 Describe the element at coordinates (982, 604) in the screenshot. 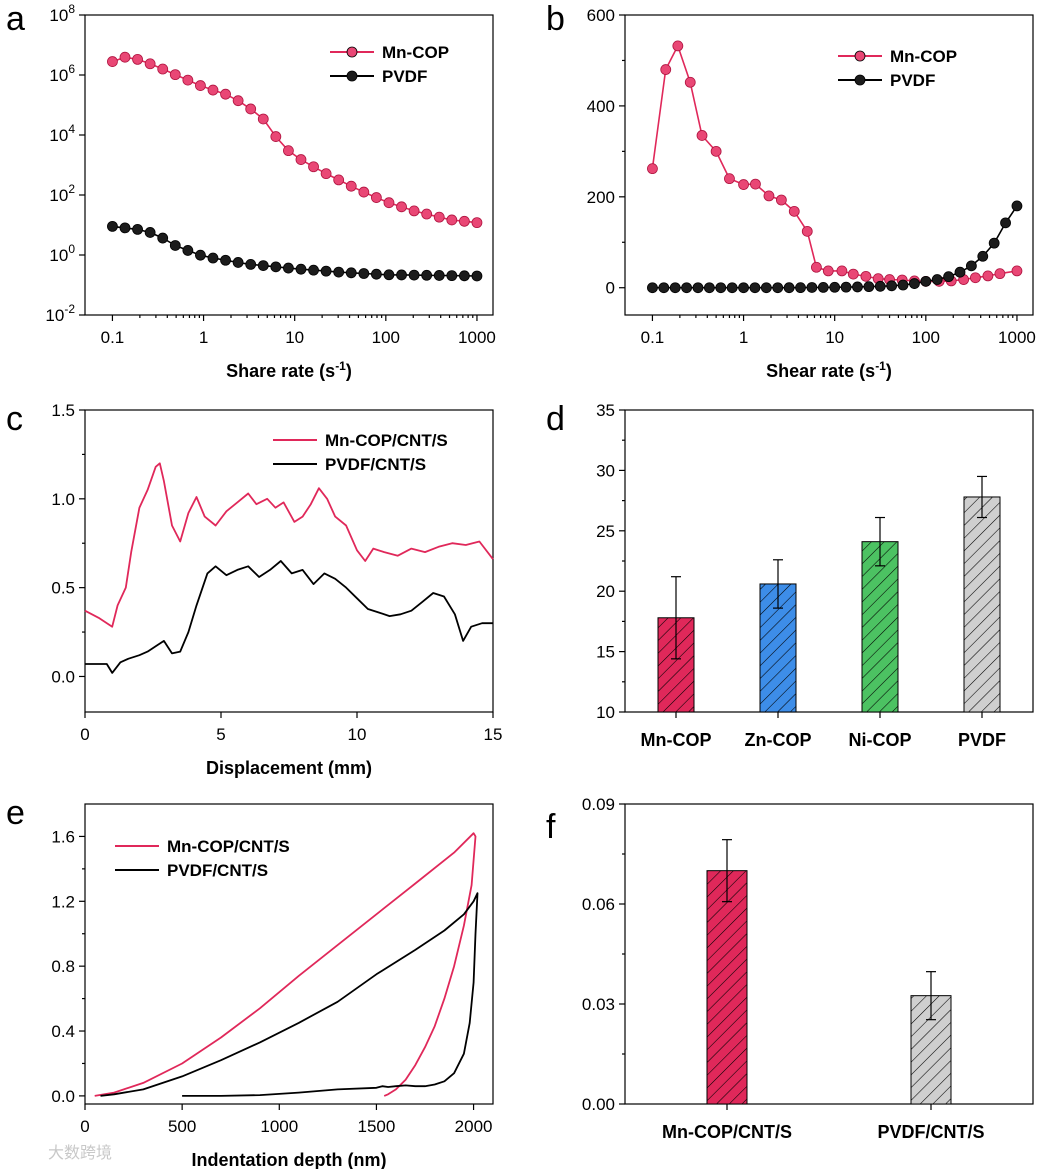

I see `bar-hatch` at that location.